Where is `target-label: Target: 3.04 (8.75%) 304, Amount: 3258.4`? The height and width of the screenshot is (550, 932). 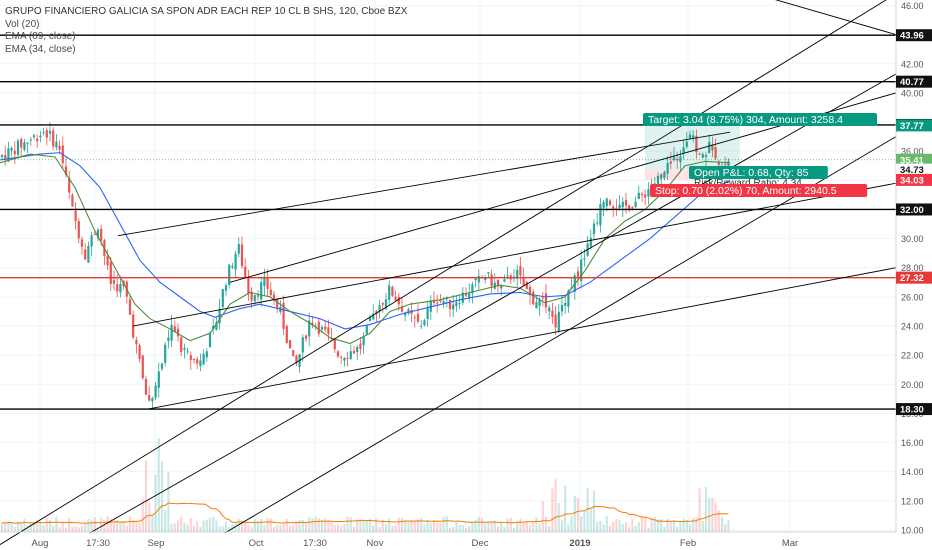
target-label: Target: 3.04 (8.75%) 304, Amount: 3258.4 is located at coordinates (760, 119).